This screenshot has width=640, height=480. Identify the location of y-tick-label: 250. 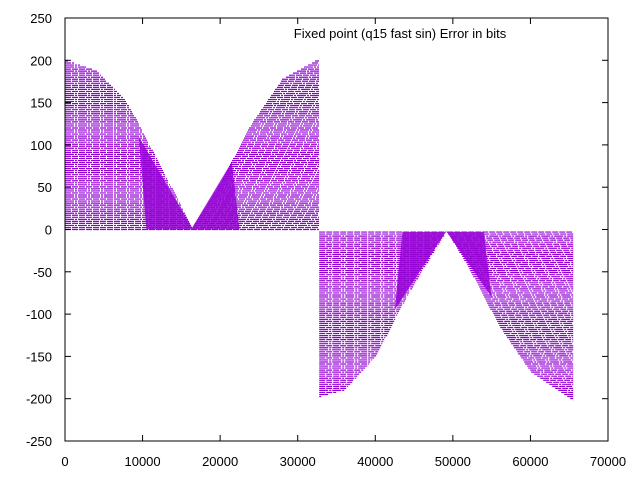
(41, 18).